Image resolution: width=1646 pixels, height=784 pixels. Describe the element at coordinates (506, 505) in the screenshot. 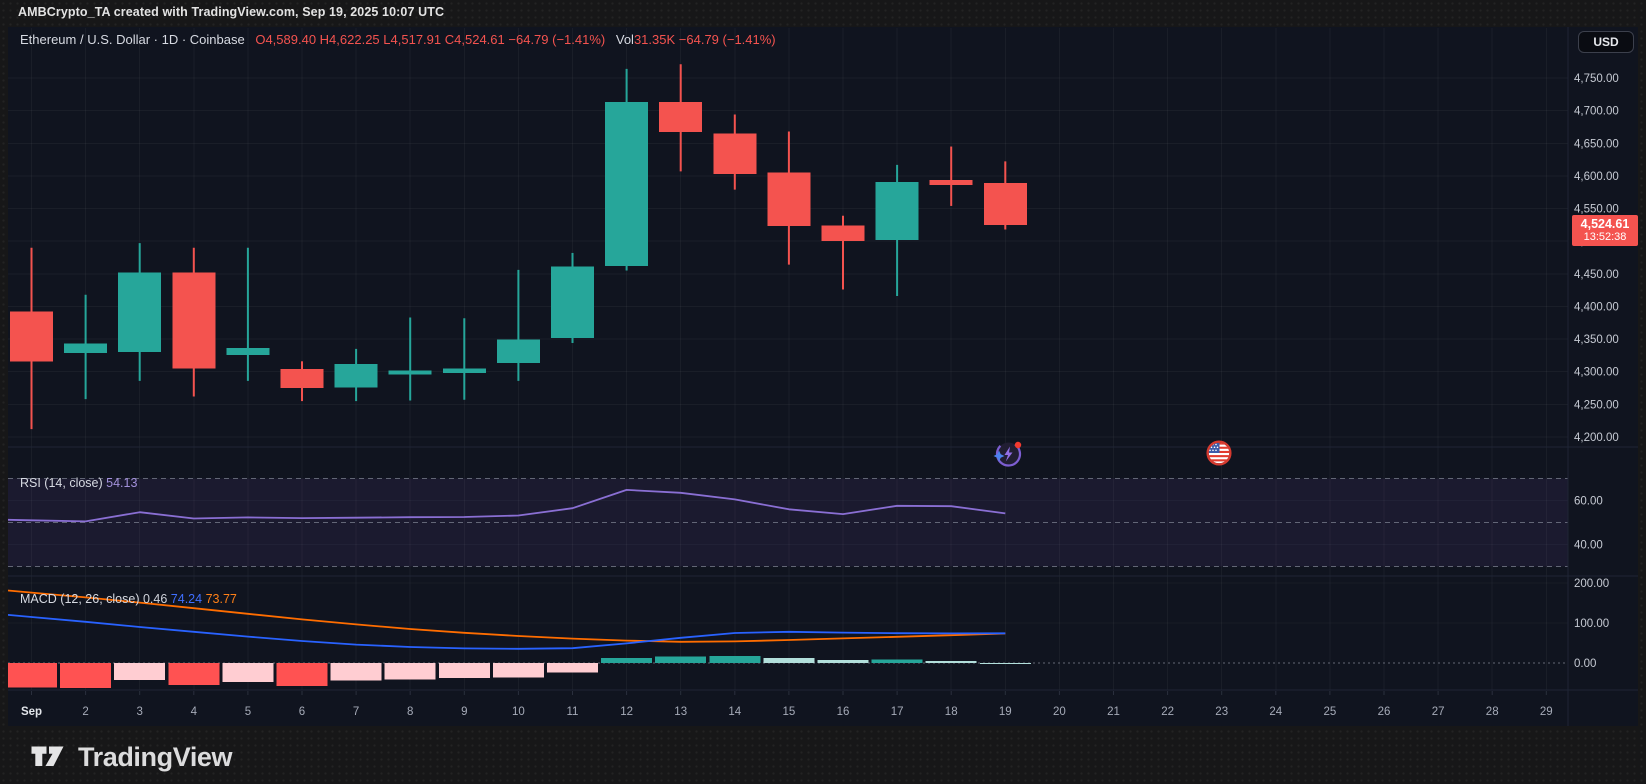

I see `rsi-line` at that location.